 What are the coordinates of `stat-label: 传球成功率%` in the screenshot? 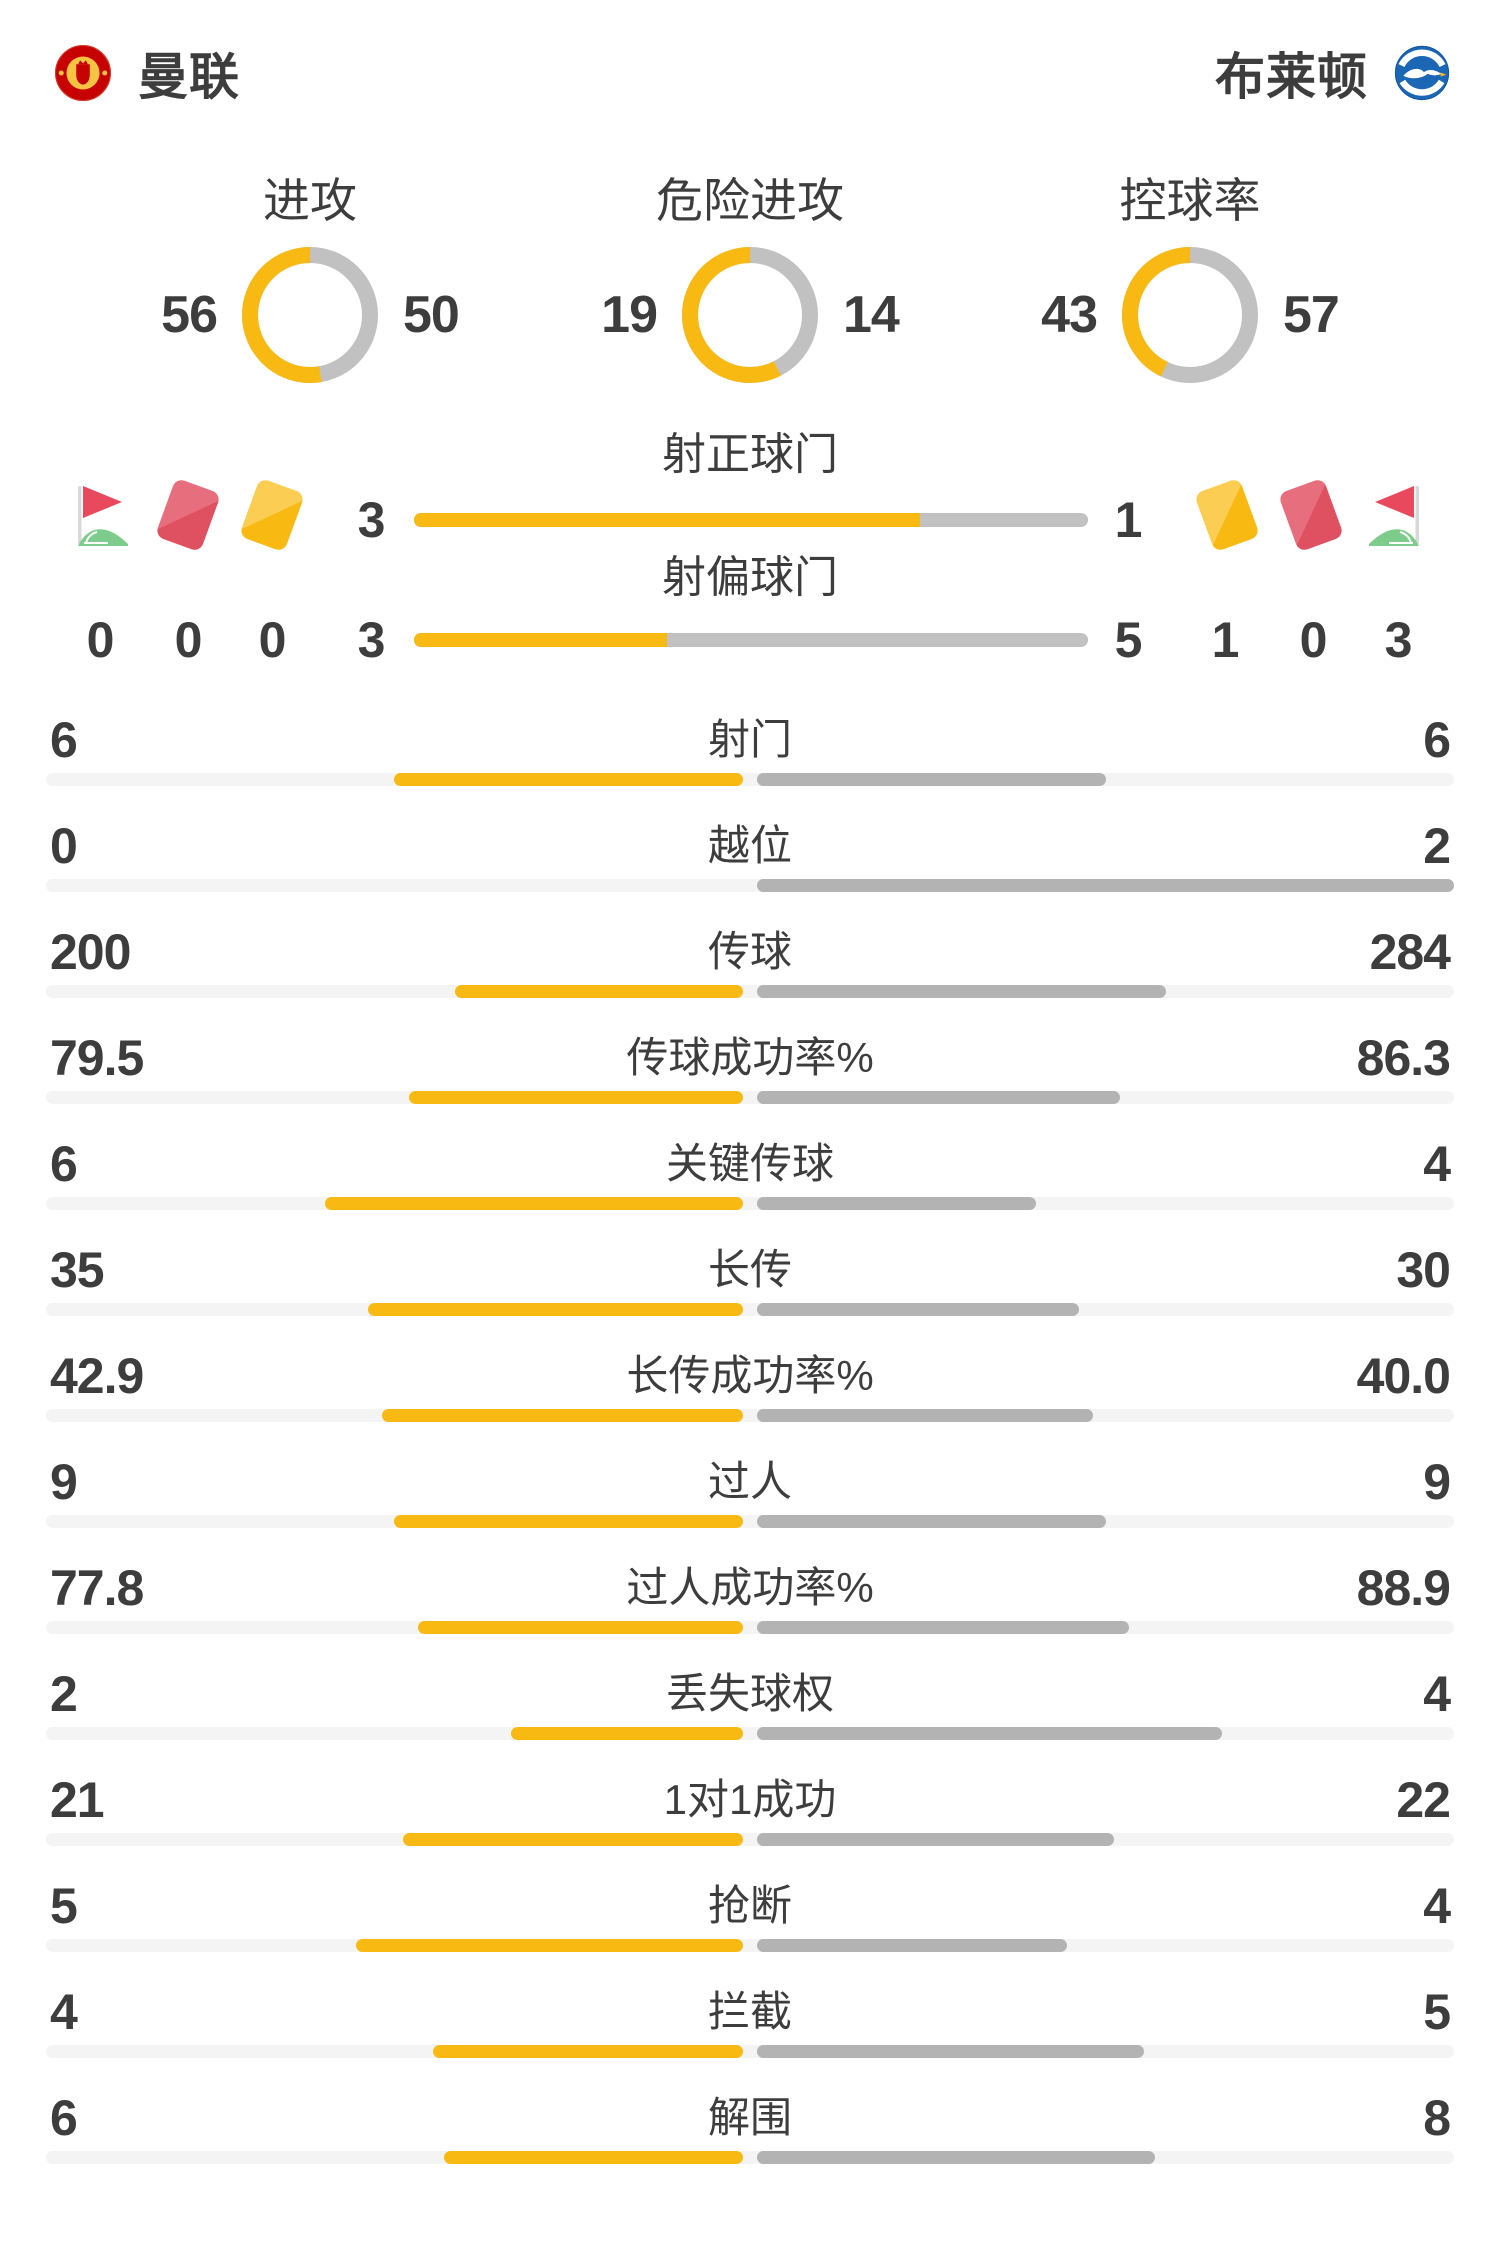 It's located at (750, 1057).